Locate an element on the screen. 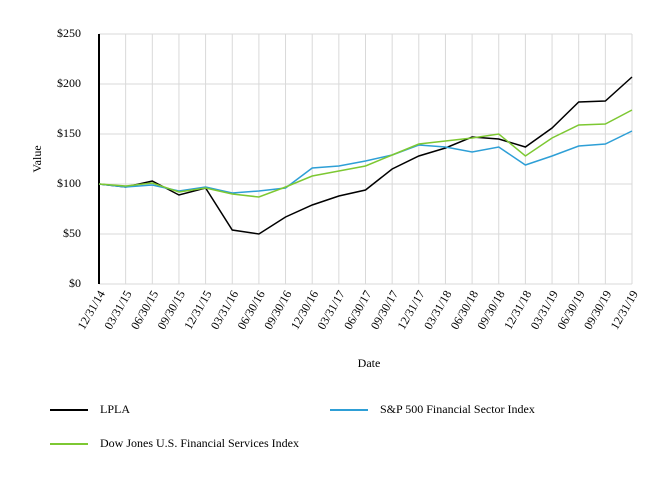 Image resolution: width=666 pixels, height=480 pixels. y-tick-label: $50 is located at coordinates (72, 233).